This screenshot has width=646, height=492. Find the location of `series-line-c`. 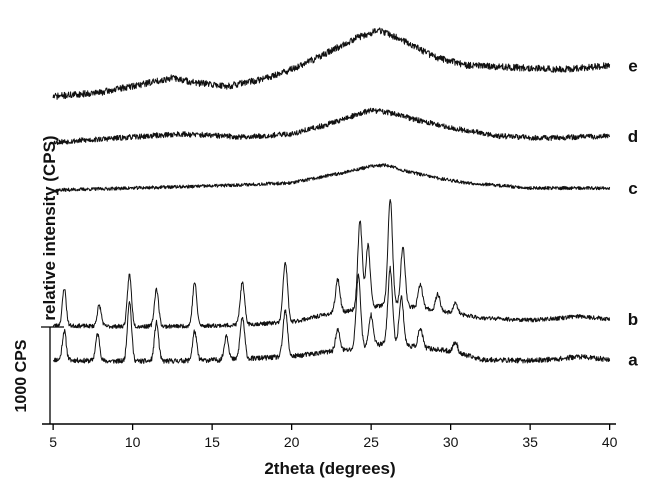

series-line-c is located at coordinates (331, 178).